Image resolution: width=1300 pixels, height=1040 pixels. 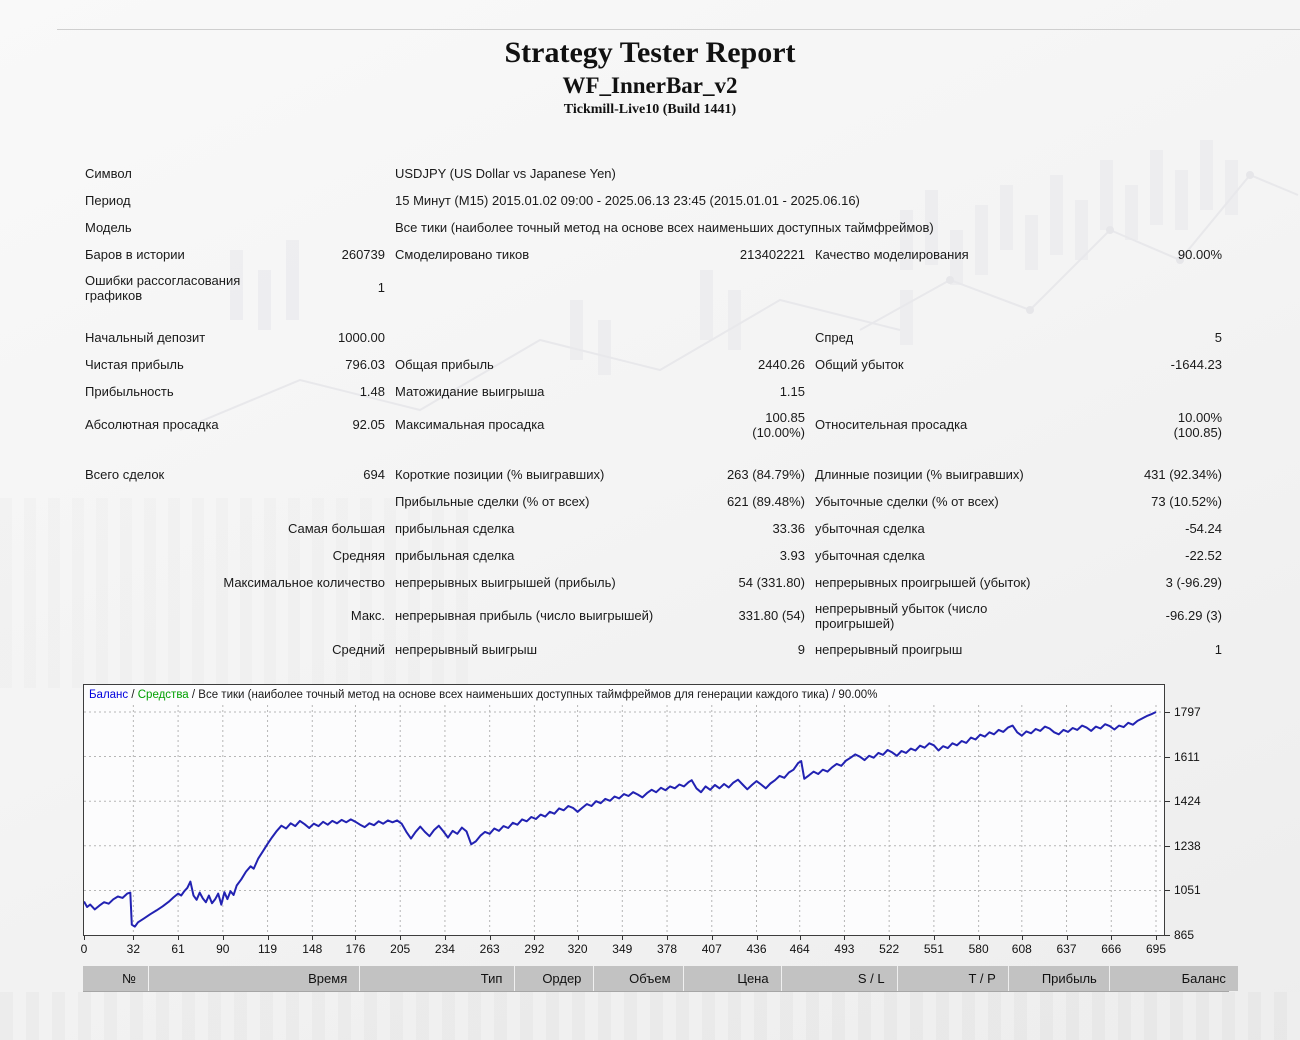 I want to click on y-axis-tick, so click(x=1167, y=891).